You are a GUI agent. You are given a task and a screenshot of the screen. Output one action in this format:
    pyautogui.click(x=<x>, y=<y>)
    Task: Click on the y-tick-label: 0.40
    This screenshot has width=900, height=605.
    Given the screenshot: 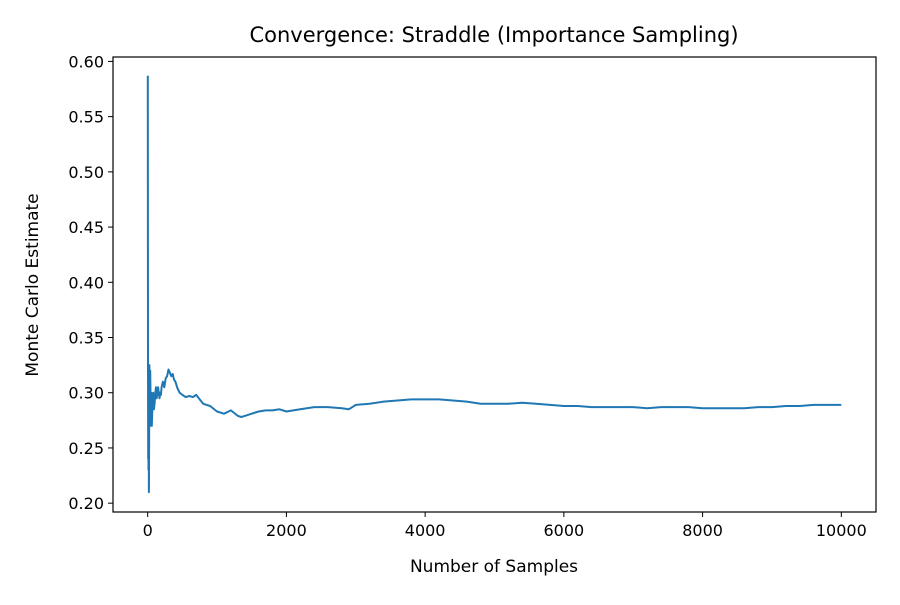 What is the action you would take?
    pyautogui.click(x=86, y=282)
    